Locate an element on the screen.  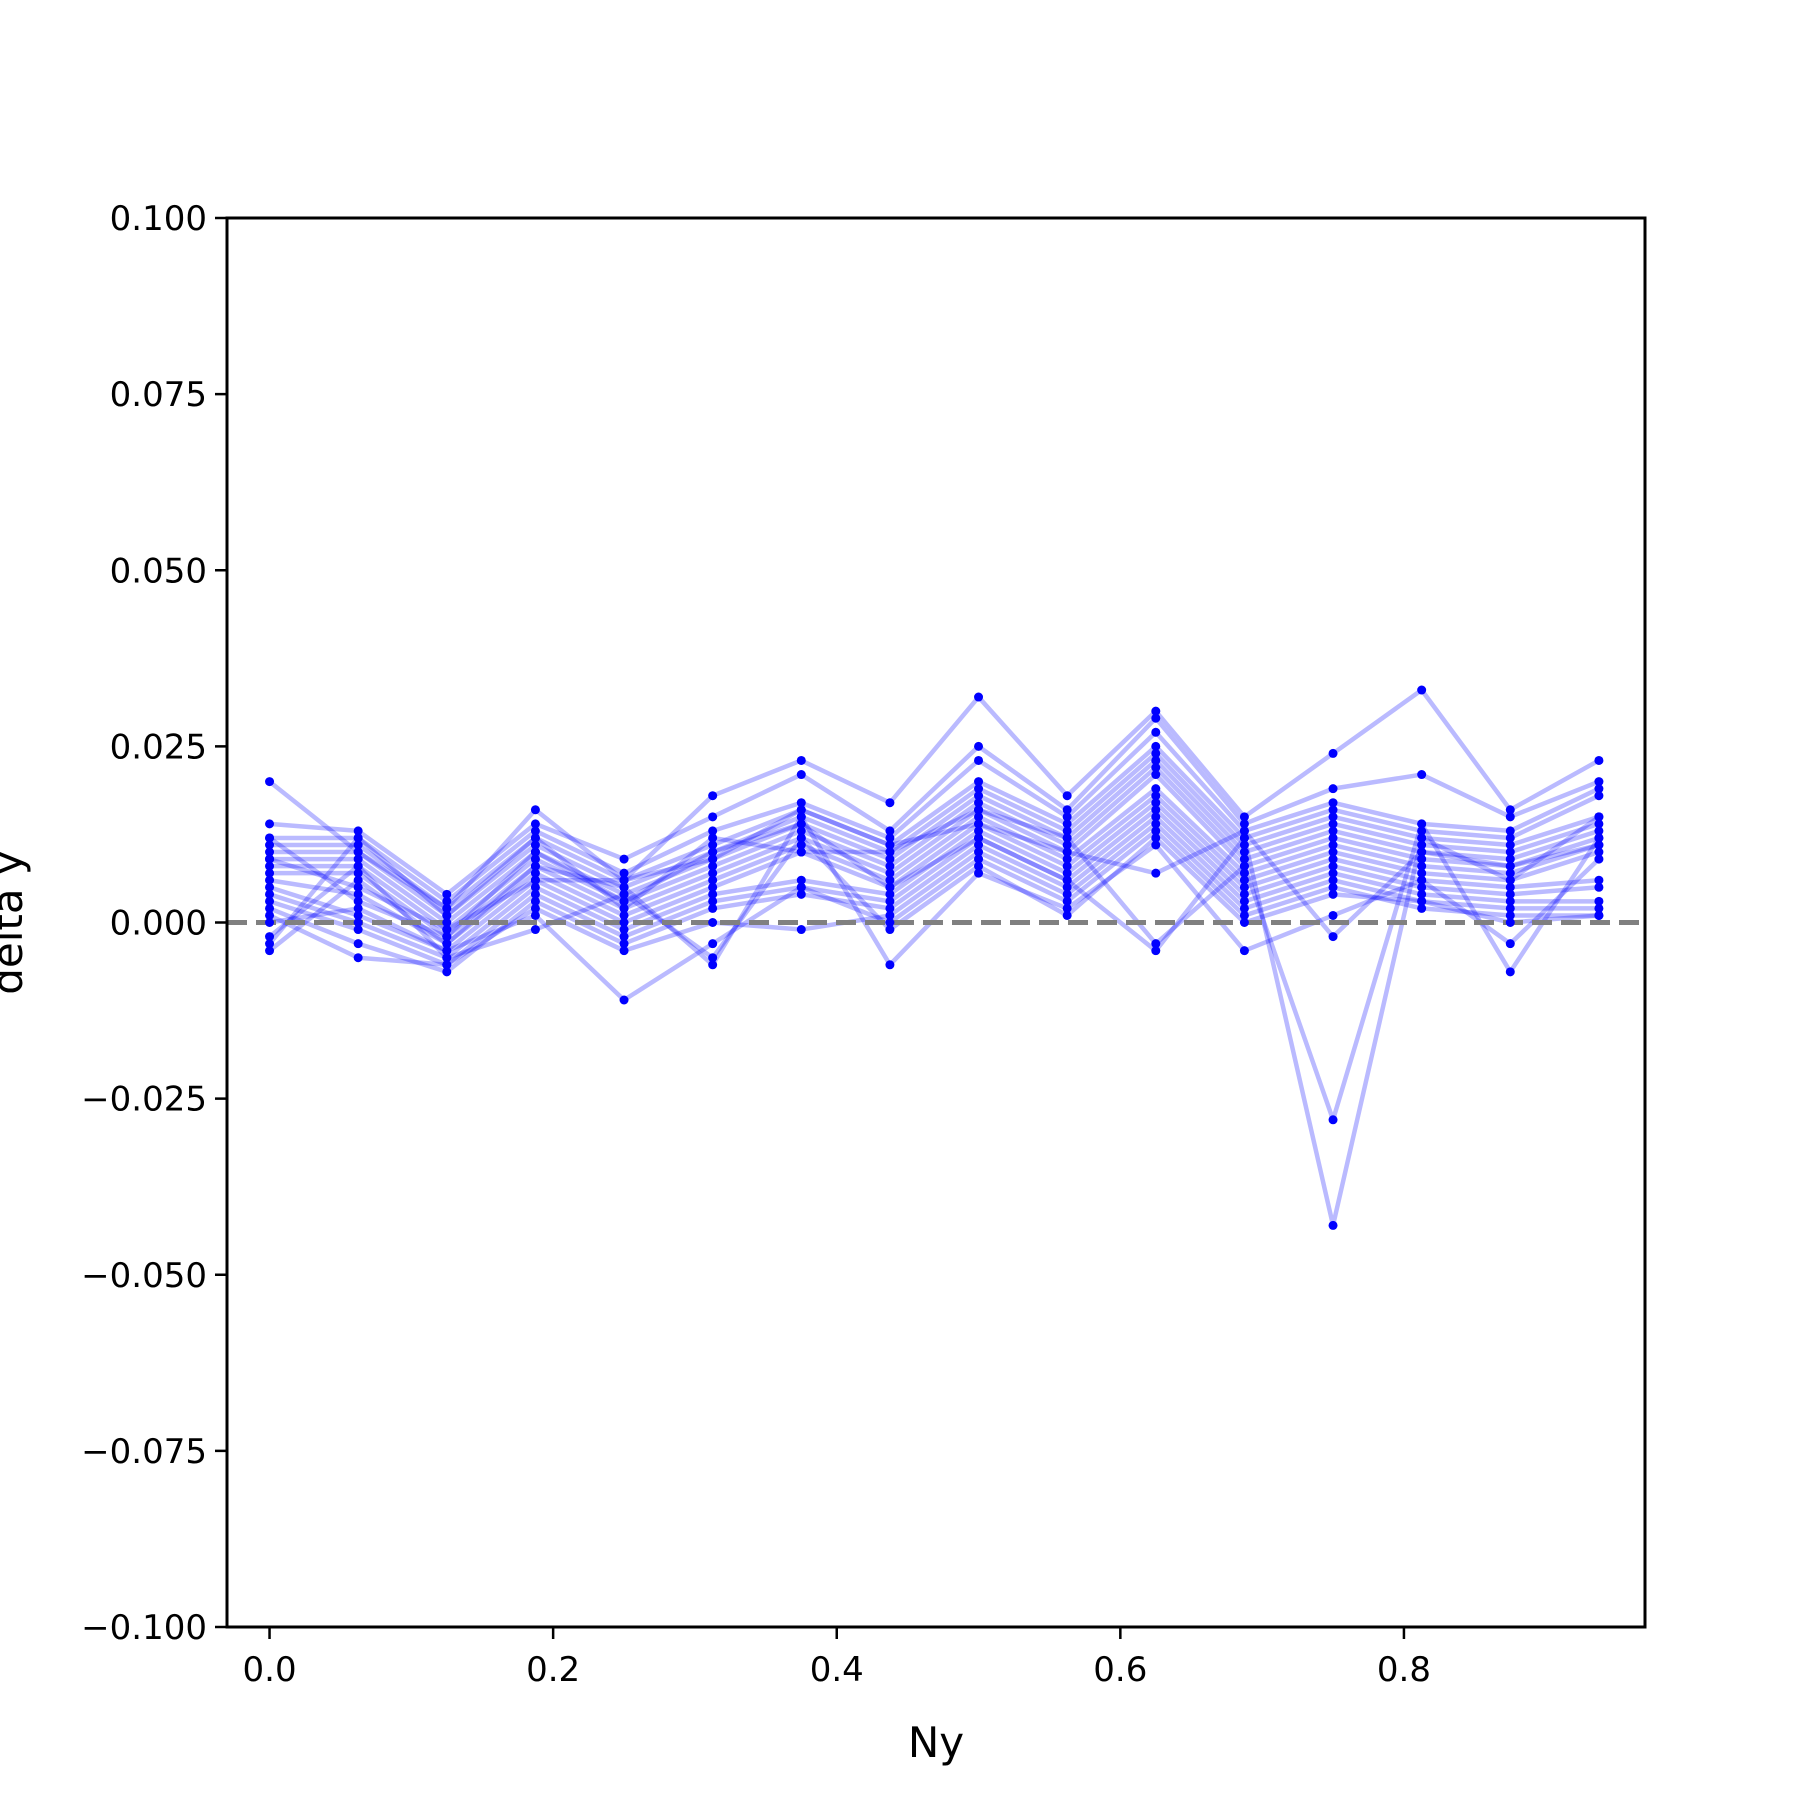
y-axis-label: delta y is located at coordinates (16, 922).